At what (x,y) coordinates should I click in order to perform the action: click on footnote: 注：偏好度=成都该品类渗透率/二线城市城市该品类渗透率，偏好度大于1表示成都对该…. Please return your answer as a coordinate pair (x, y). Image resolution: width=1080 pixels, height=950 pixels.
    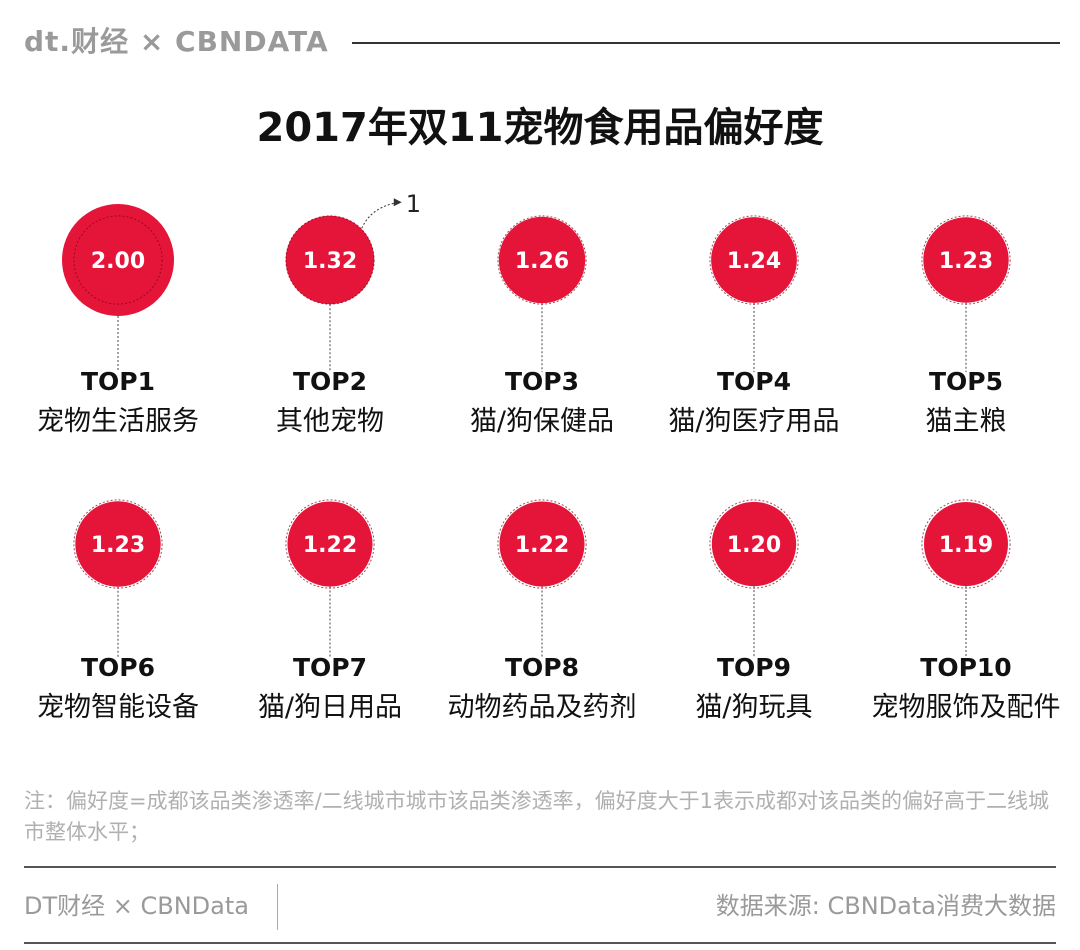
    Looking at the image, I should click on (537, 816).